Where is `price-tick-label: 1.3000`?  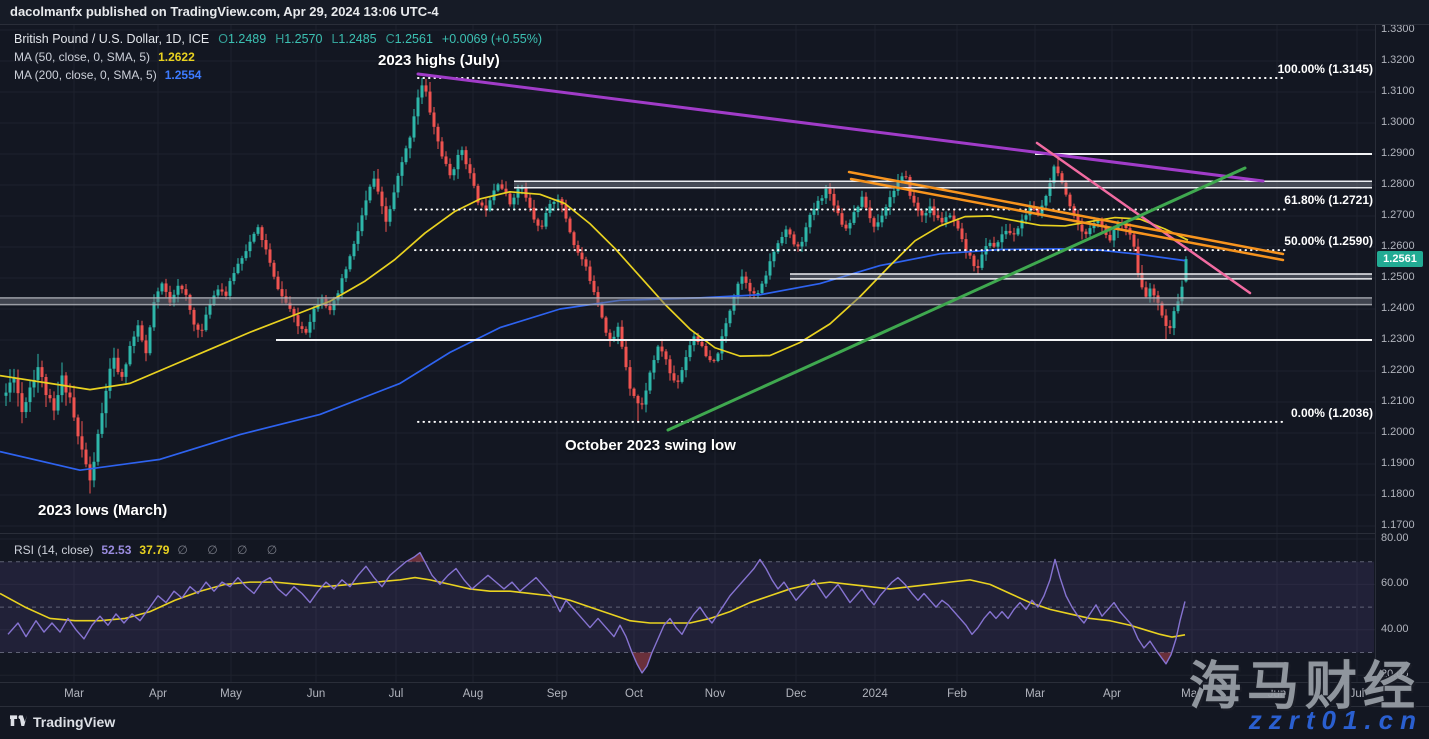
price-tick-label: 1.3000 is located at coordinates (1398, 122).